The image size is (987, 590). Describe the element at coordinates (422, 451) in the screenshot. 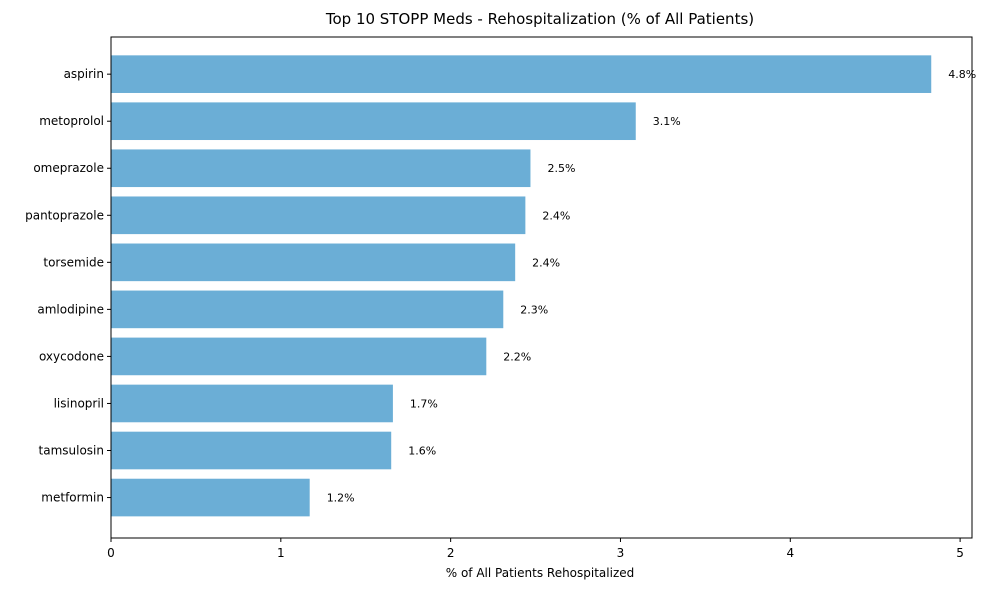

I see `data-label-tamsulosin: 1.6%` at that location.